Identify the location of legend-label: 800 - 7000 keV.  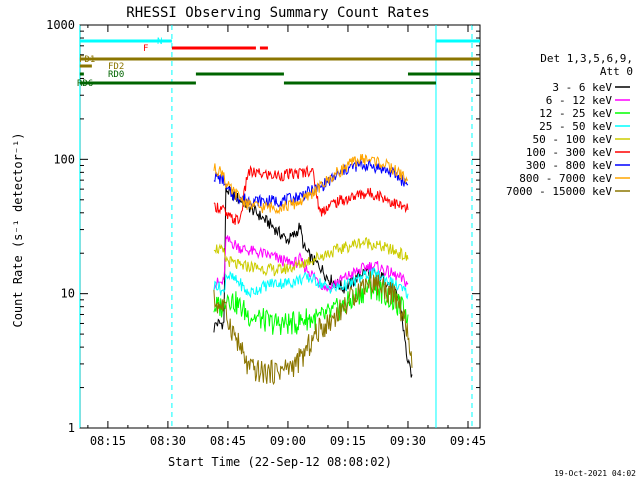
(565, 178).